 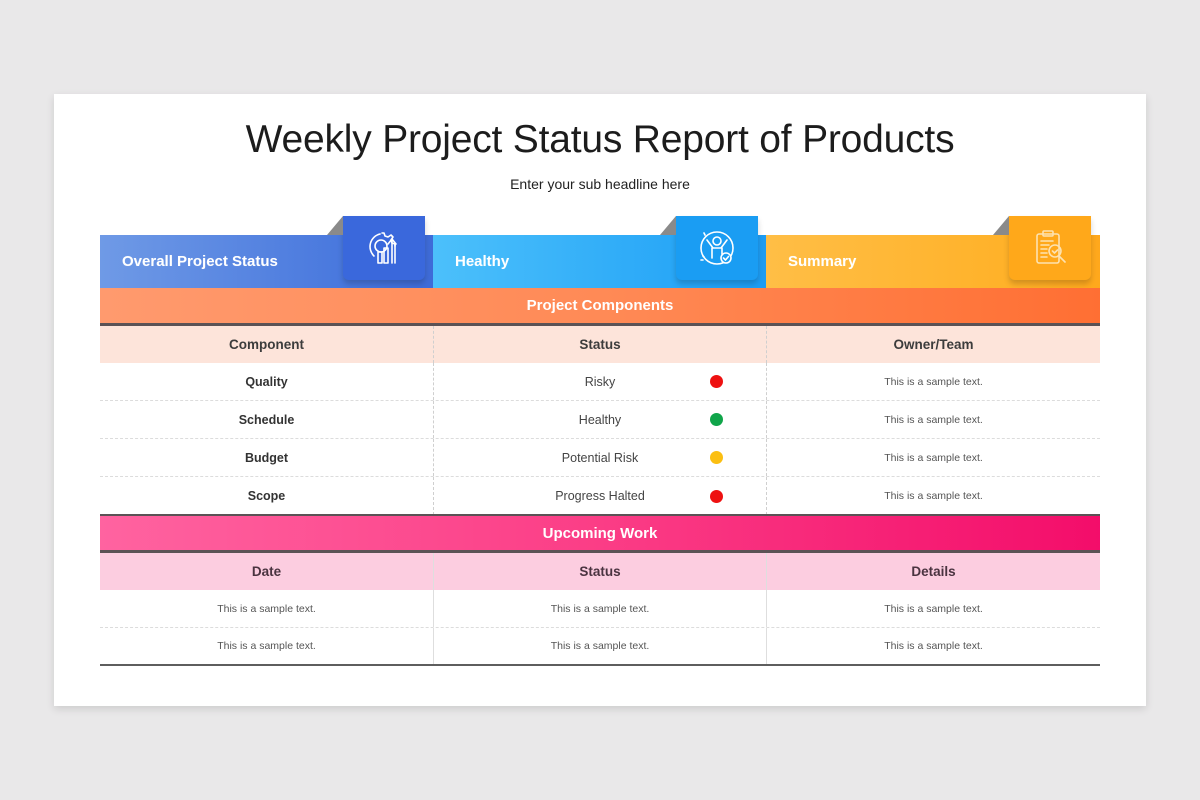 What do you see at coordinates (1042, 248) in the screenshot?
I see `clipboard-magnifier-icon` at bounding box center [1042, 248].